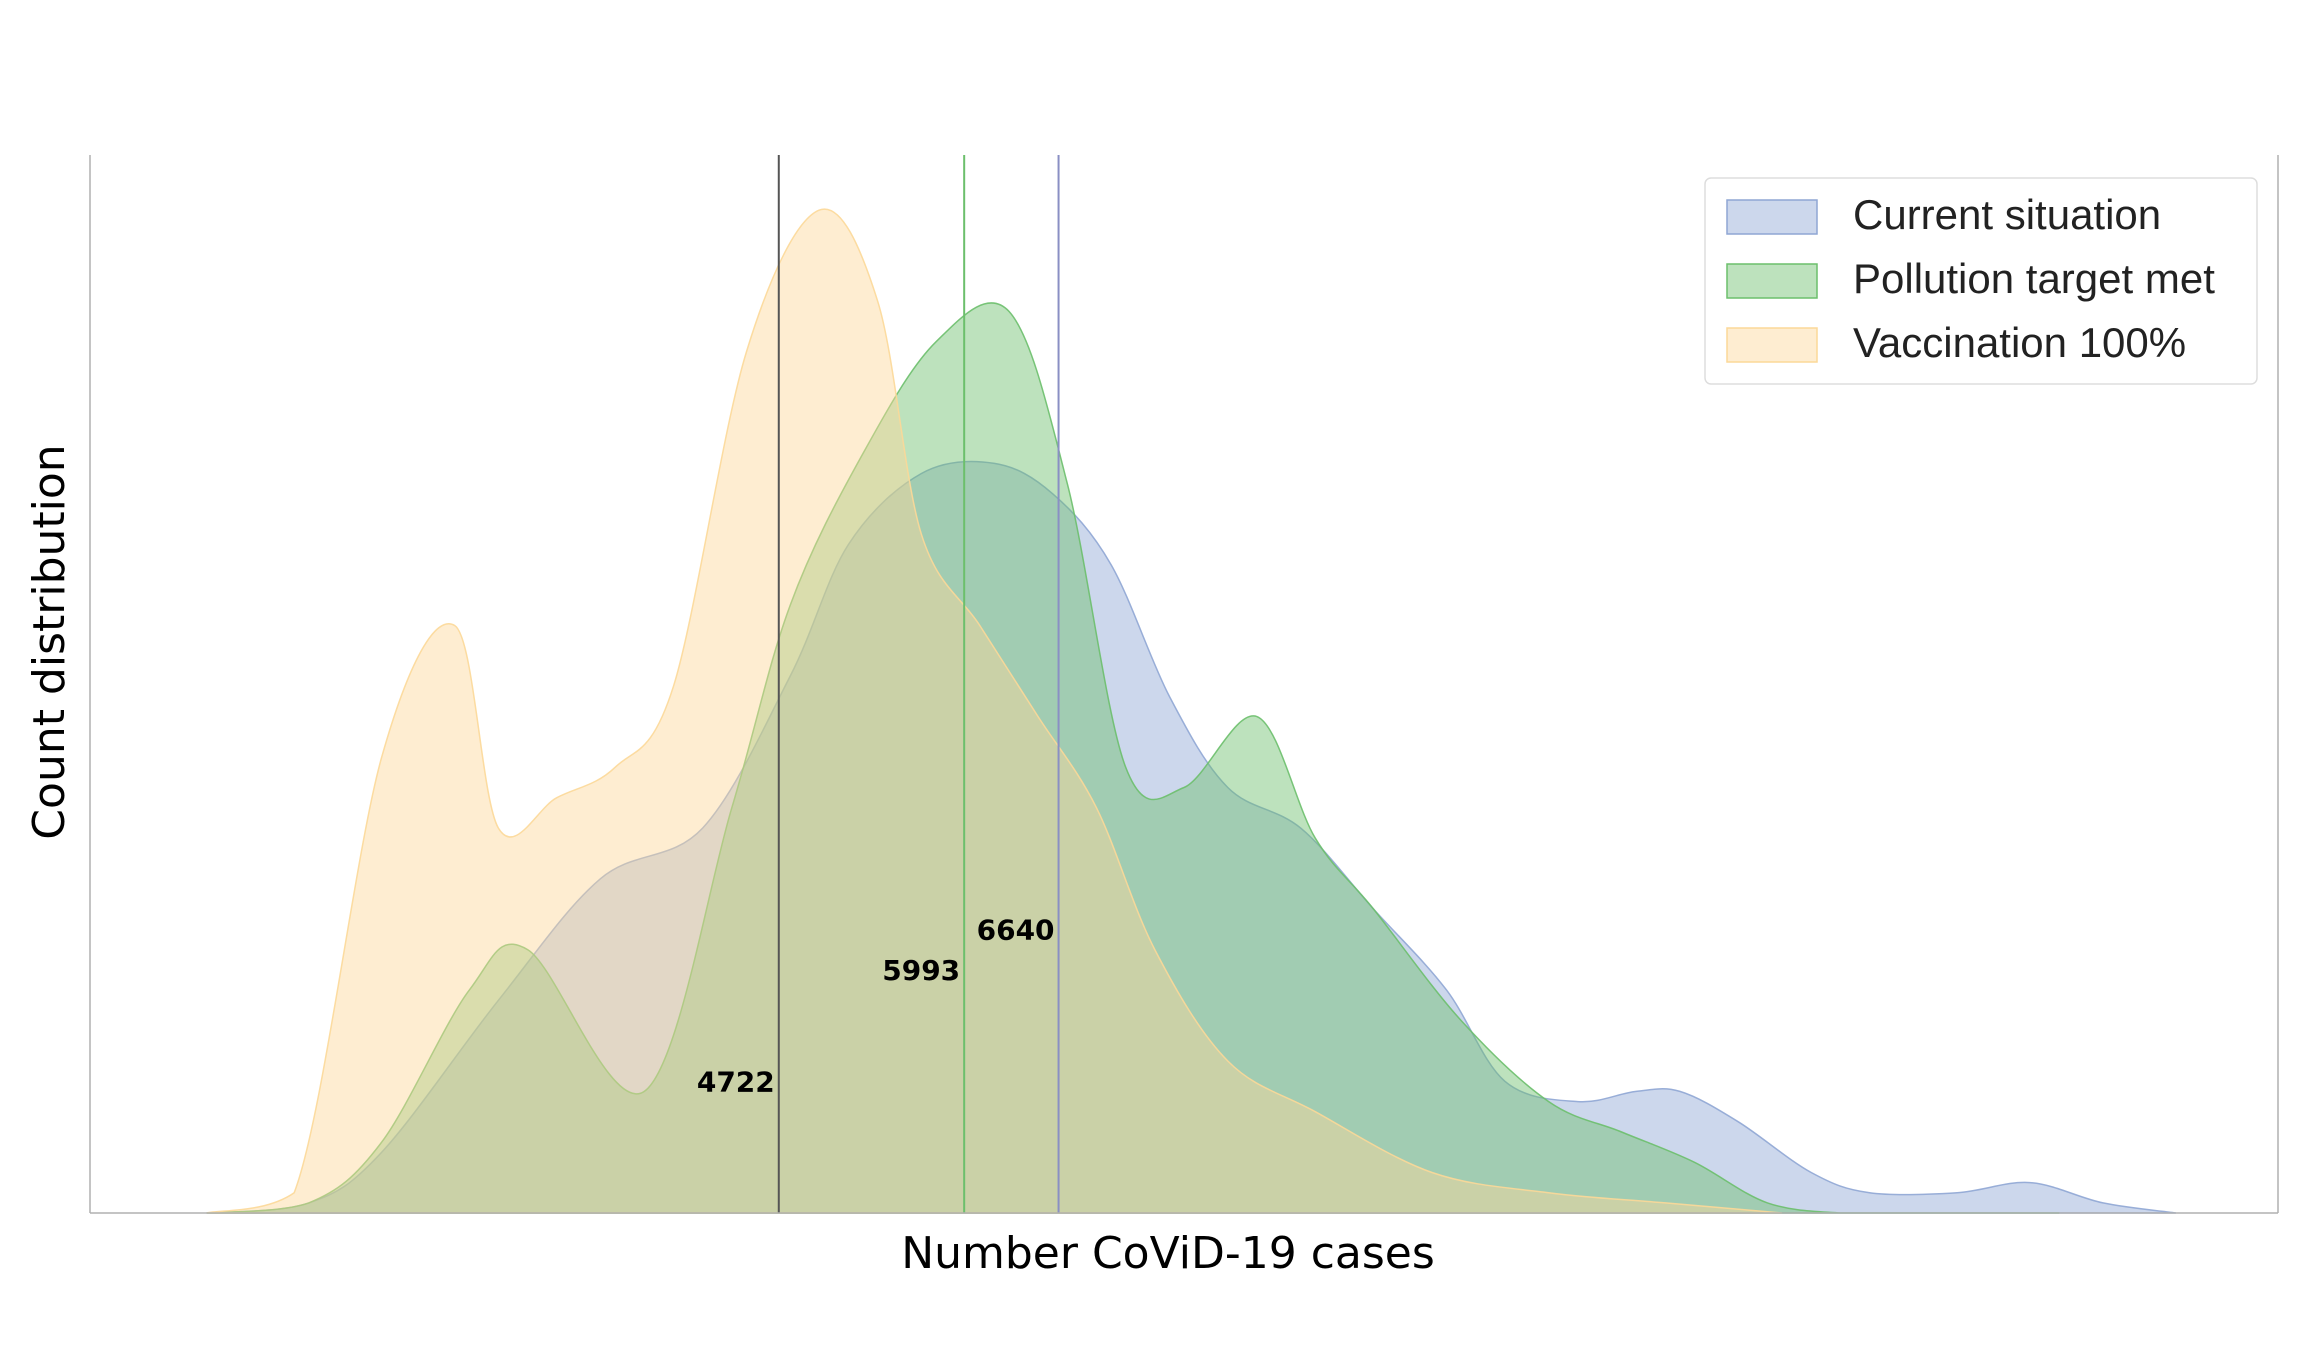  Describe the element at coordinates (736, 1081) in the screenshot. I see `marker-label-4722: 4722` at that location.